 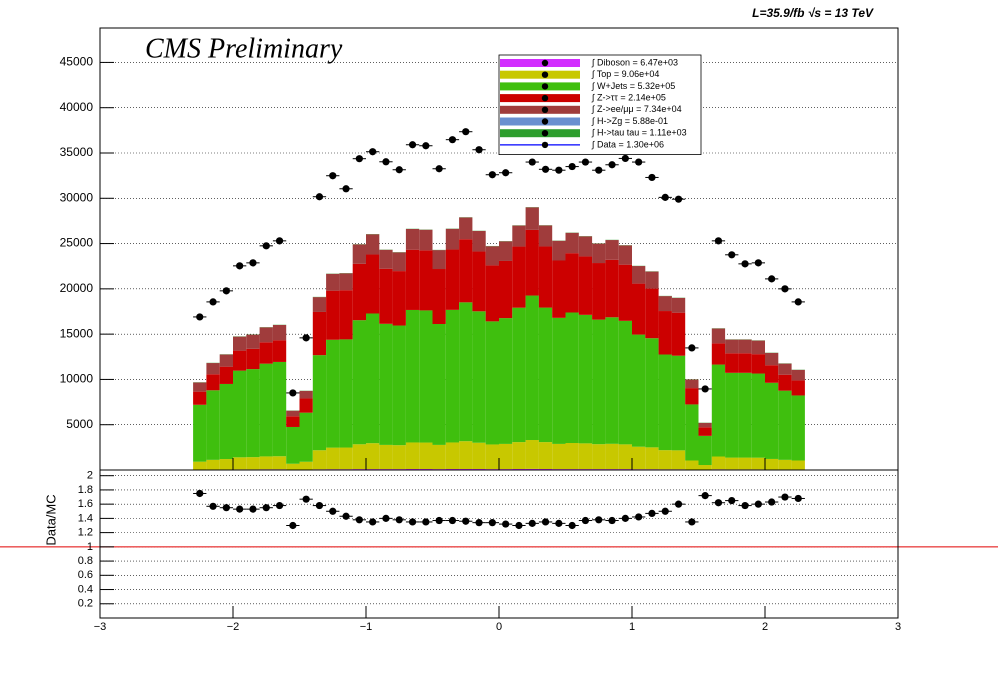 What do you see at coordinates (639, 133) in the screenshot?
I see `legend-label: ∫ H->tau tau = 1.11e+03` at bounding box center [639, 133].